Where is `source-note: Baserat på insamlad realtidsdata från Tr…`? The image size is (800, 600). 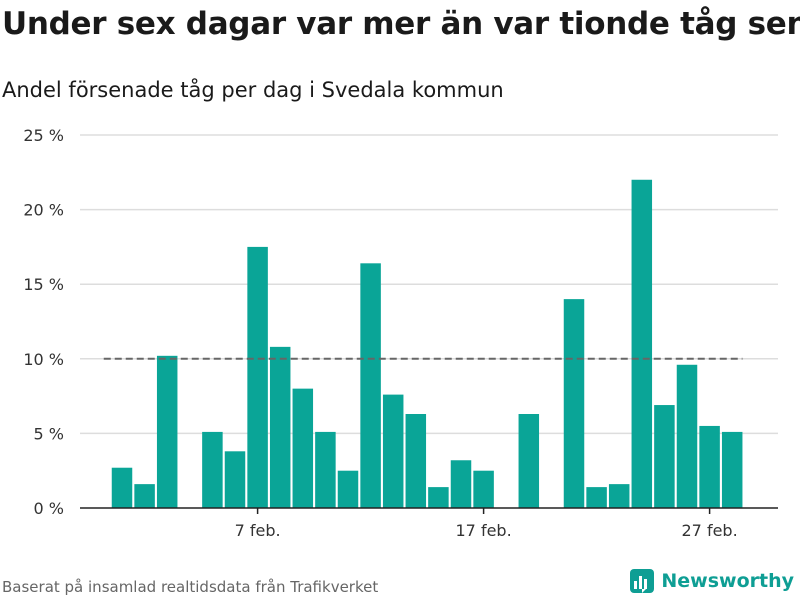 source-note: Baserat på insamlad realtidsdata från Tr… is located at coordinates (190, 587).